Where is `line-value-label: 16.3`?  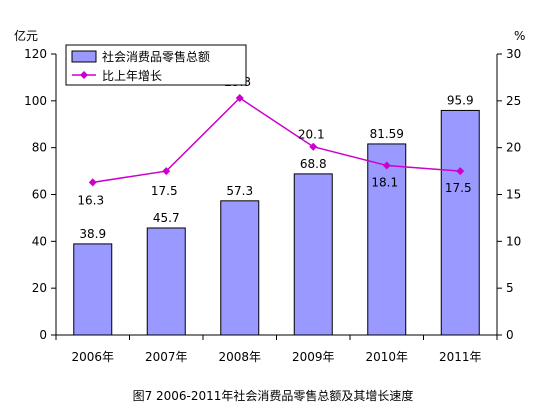
line-value-label: 16.3 is located at coordinates (90, 200).